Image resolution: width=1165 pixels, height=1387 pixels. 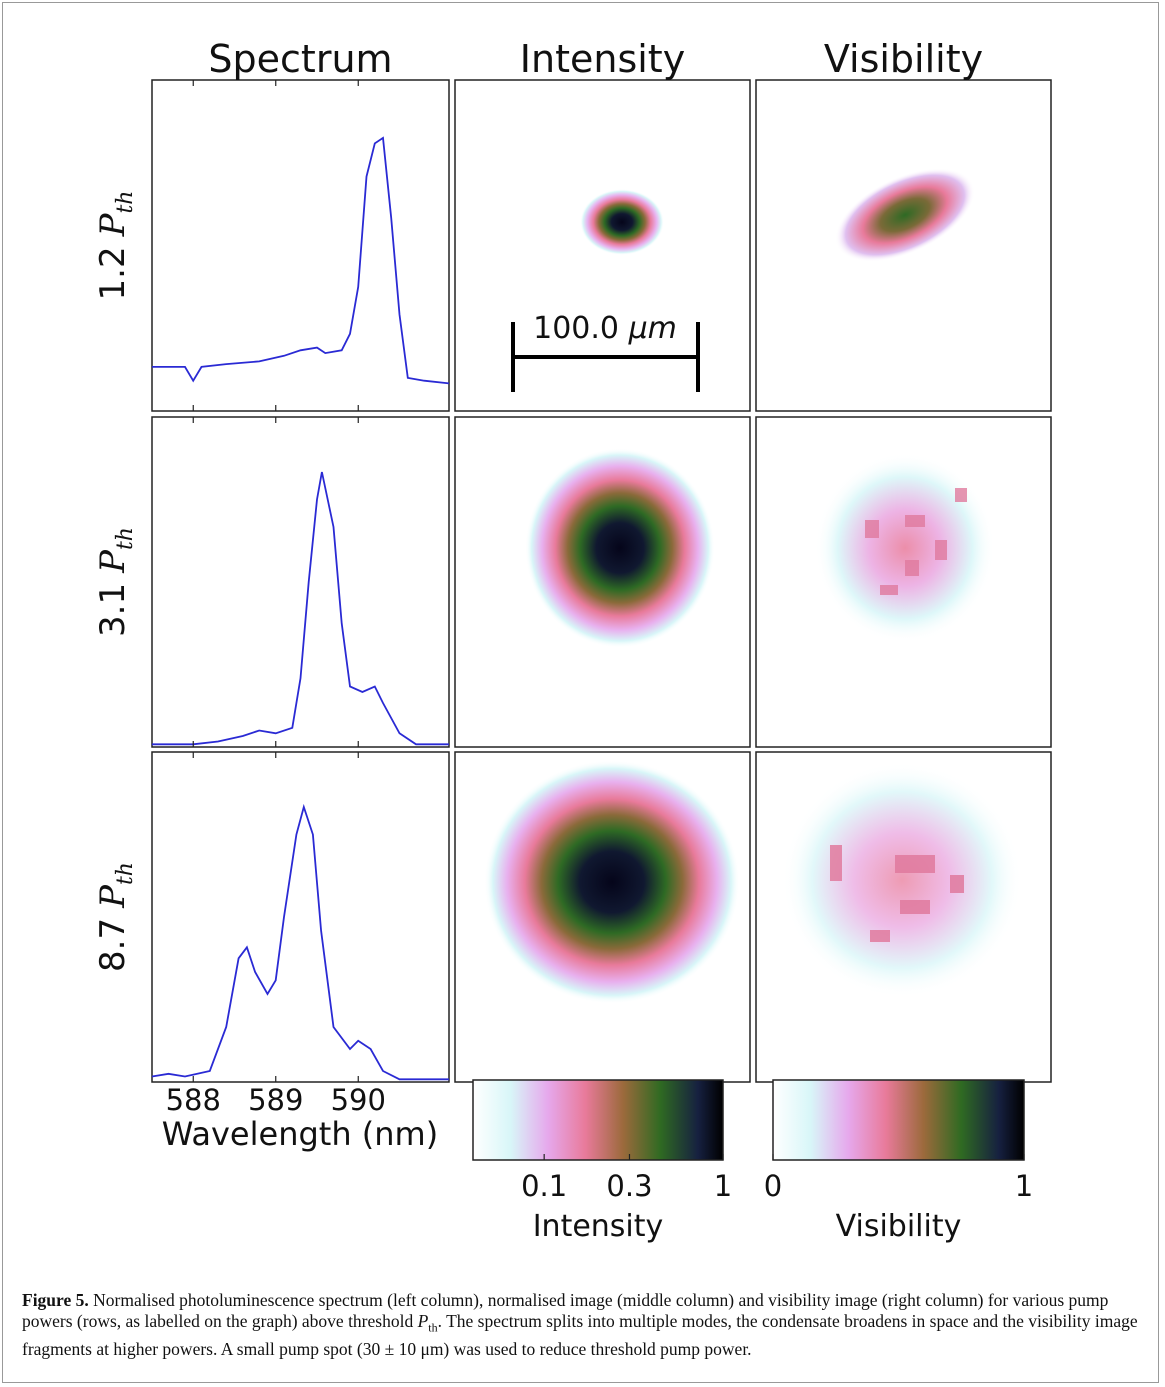 I want to click on x-tick-label: 589, so click(x=275, y=1100).